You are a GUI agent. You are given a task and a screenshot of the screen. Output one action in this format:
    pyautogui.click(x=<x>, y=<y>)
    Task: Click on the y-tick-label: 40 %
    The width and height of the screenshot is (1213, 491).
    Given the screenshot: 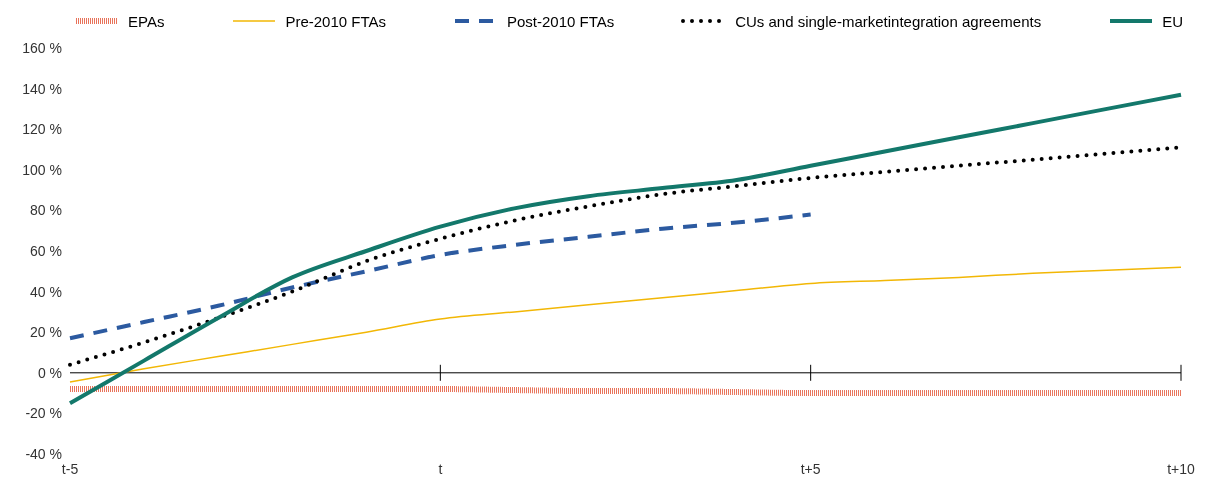 What is the action you would take?
    pyautogui.click(x=46, y=291)
    